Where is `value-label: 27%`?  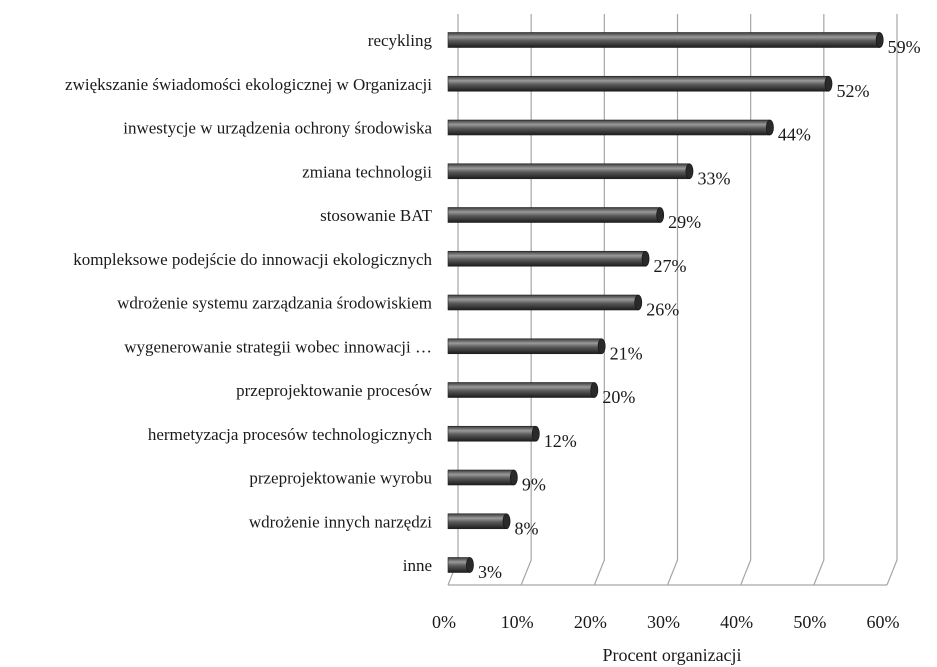 value-label: 27% is located at coordinates (670, 266).